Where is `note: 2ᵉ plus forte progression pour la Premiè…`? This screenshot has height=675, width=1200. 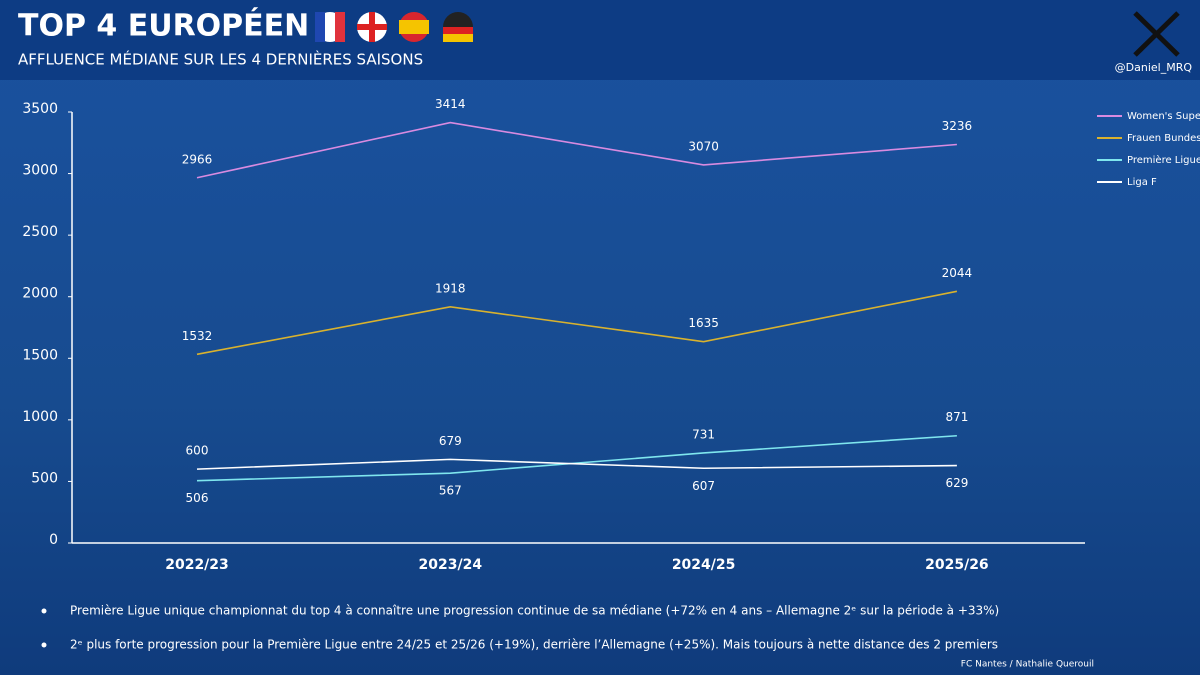 note: 2ᵉ plus forte progression pour la Premiè… is located at coordinates (534, 645).